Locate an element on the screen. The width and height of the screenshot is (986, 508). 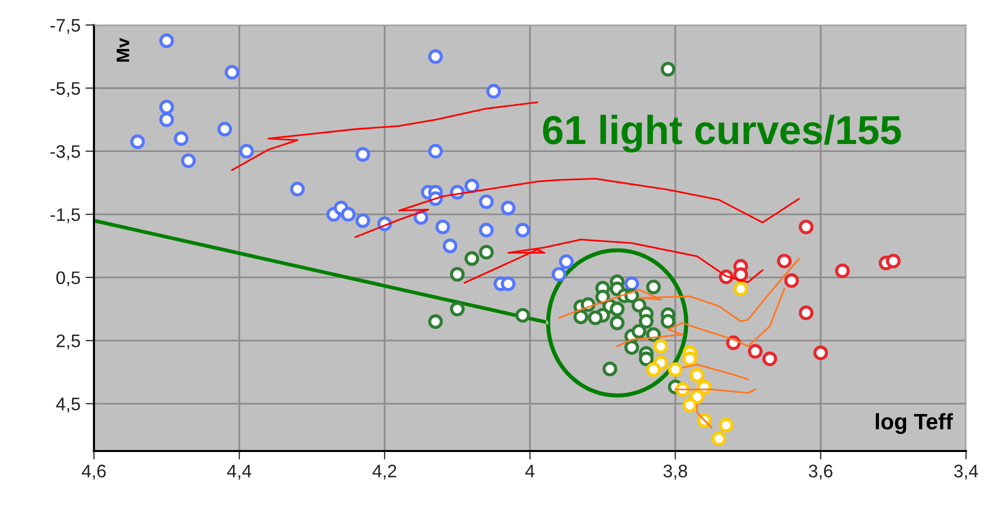
x-tick-label: 4 is located at coordinates (529, 471).